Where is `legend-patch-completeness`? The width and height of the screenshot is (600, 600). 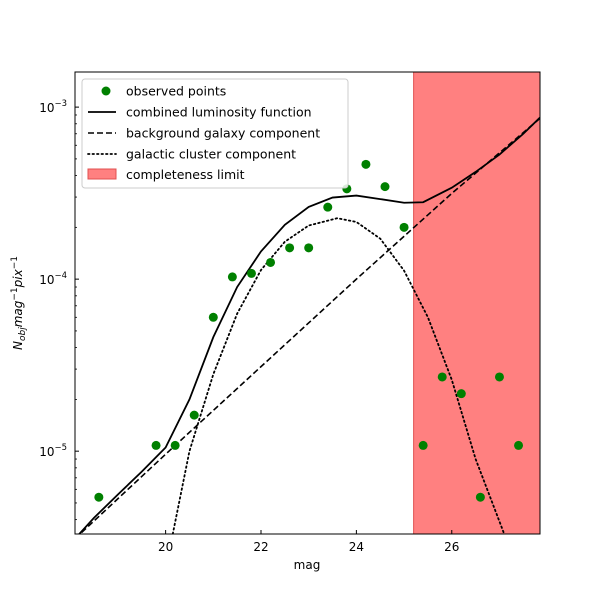
legend-patch-completeness is located at coordinates (102, 174).